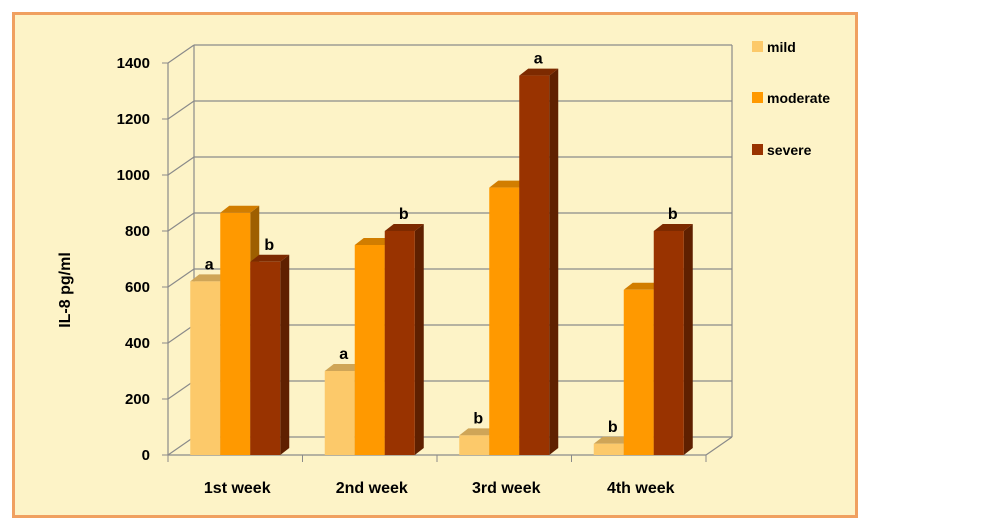  Describe the element at coordinates (137, 287) in the screenshot. I see `y-tick-label: 600` at that location.